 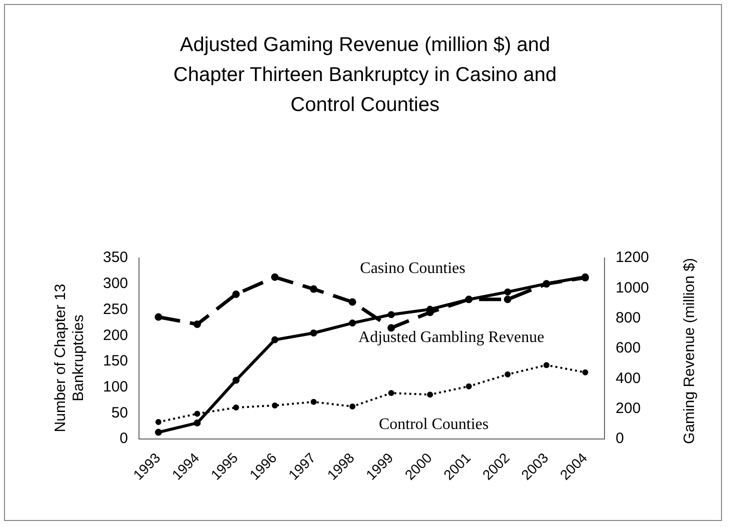 What do you see at coordinates (690, 351) in the screenshot?
I see `y2-axis-title: Gaming Revenue (million $)` at bounding box center [690, 351].